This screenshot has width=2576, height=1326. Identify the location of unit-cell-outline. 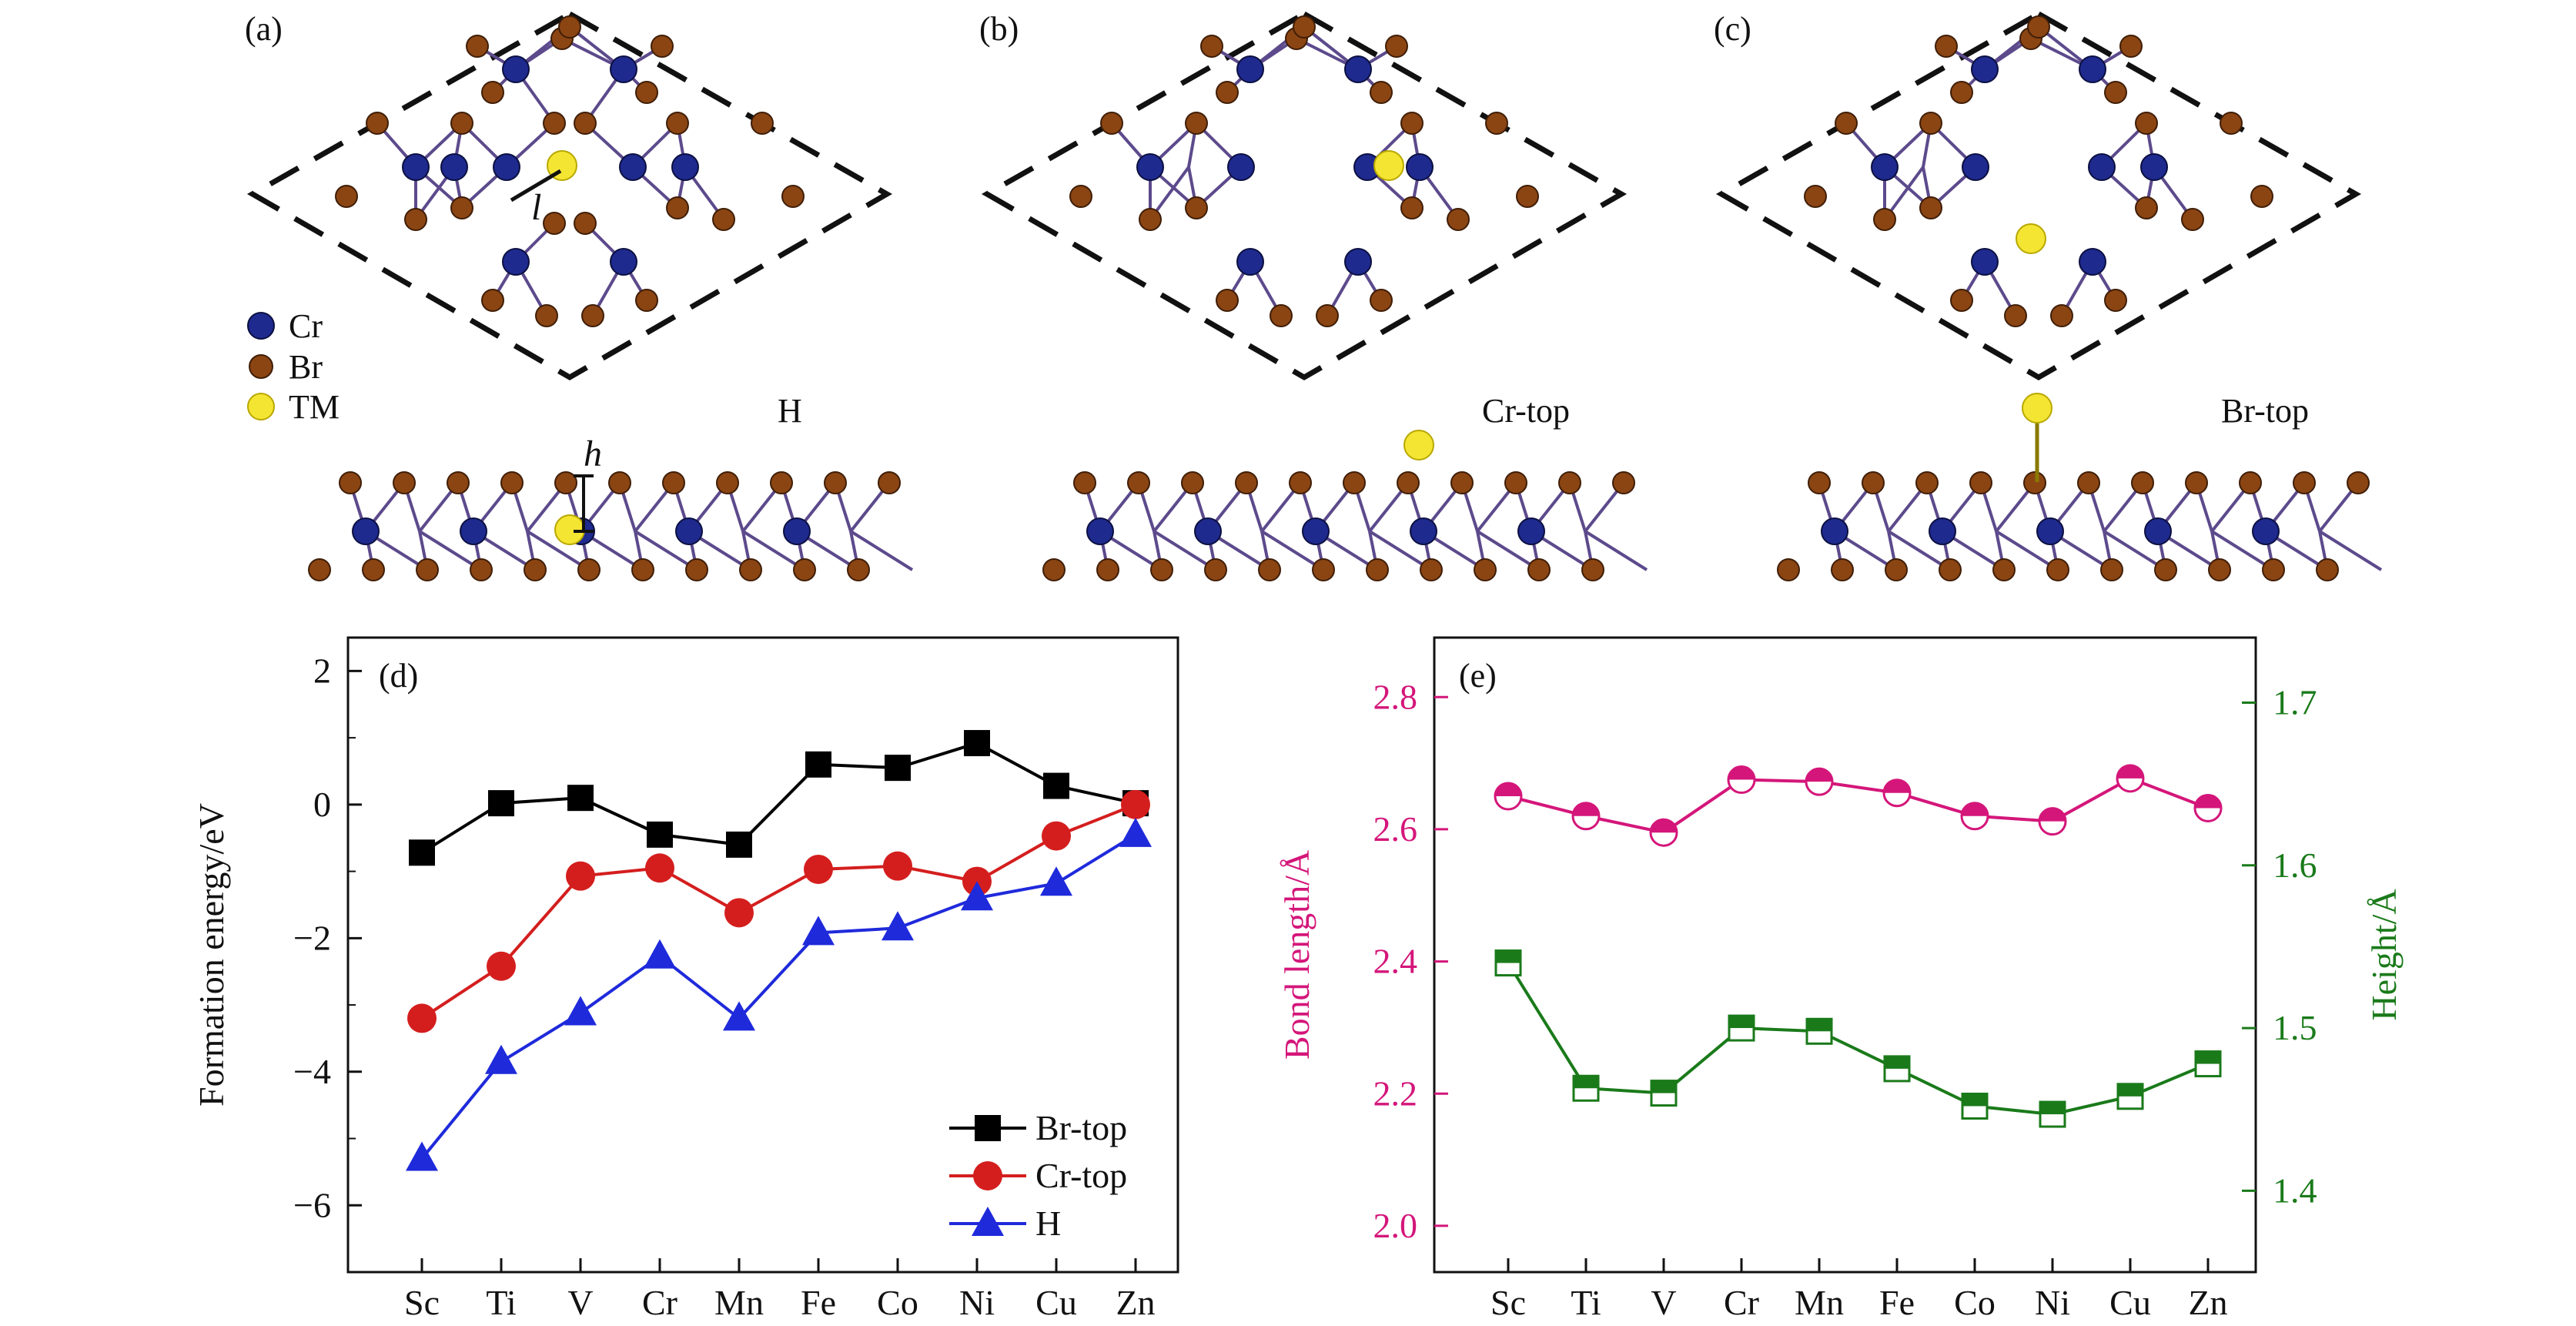
(2039, 195).